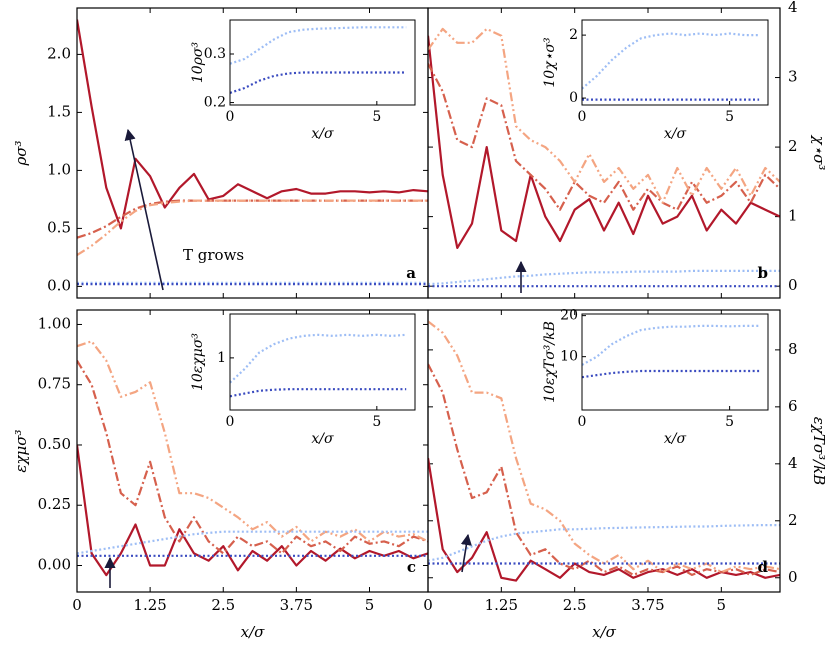 This screenshot has width=830, height=650. I want to click on inset-y-tick-label: 0.2, so click(215, 103).